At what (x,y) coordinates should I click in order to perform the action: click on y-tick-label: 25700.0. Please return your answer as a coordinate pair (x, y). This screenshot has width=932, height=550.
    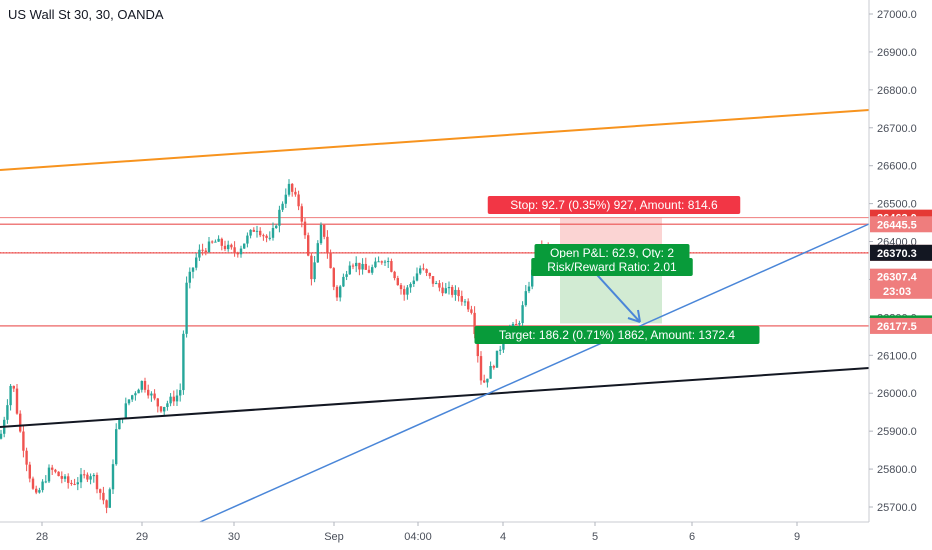
    Looking at the image, I should click on (897, 508).